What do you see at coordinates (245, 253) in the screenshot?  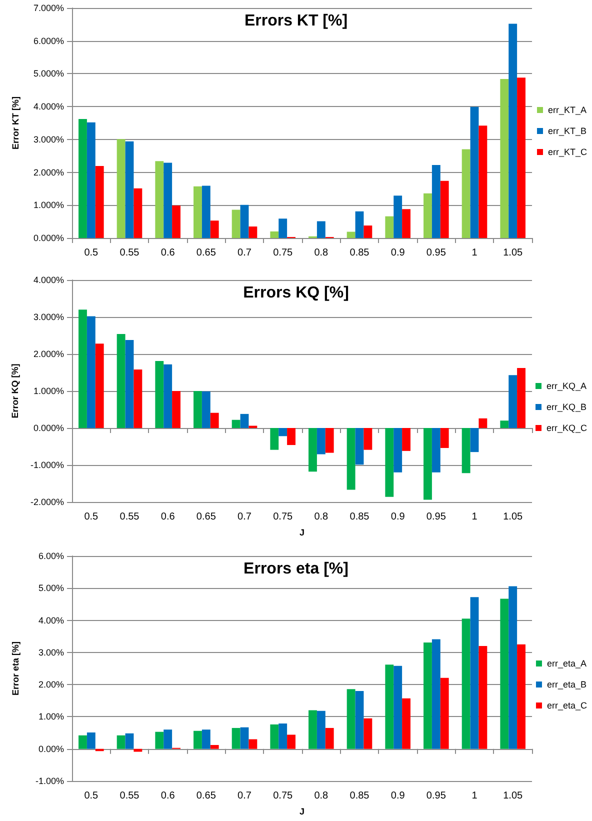 I see `x-tick-label: 0.7` at bounding box center [245, 253].